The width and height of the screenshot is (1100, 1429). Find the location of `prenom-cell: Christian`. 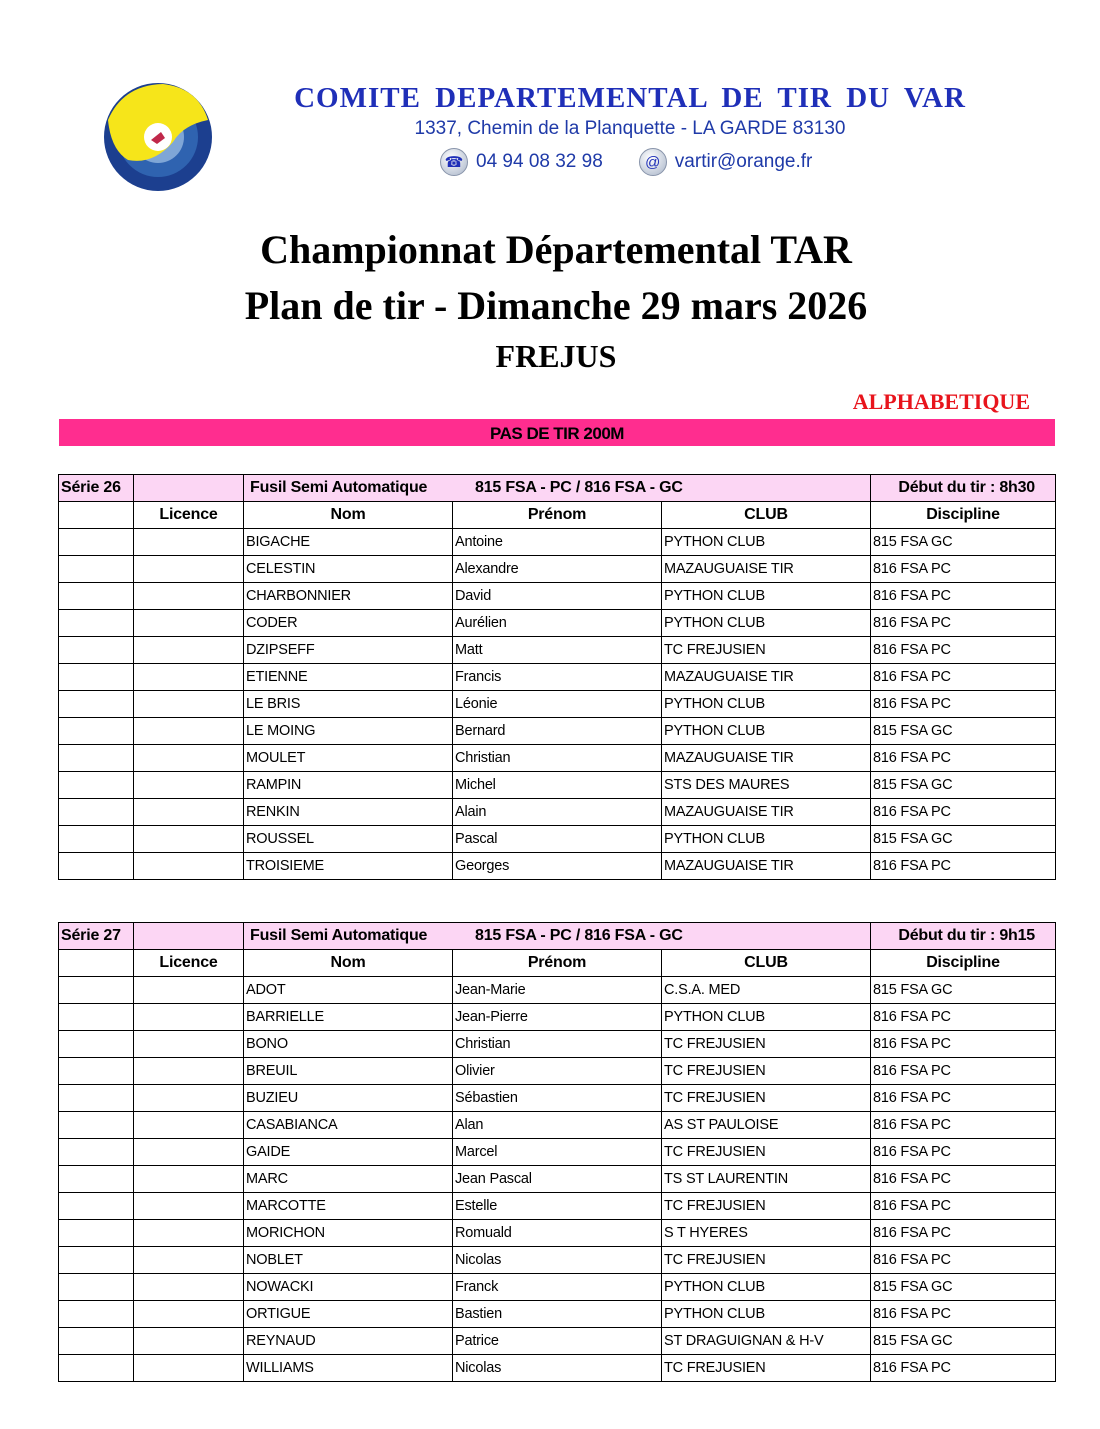

prenom-cell: Christian is located at coordinates (557, 1044).